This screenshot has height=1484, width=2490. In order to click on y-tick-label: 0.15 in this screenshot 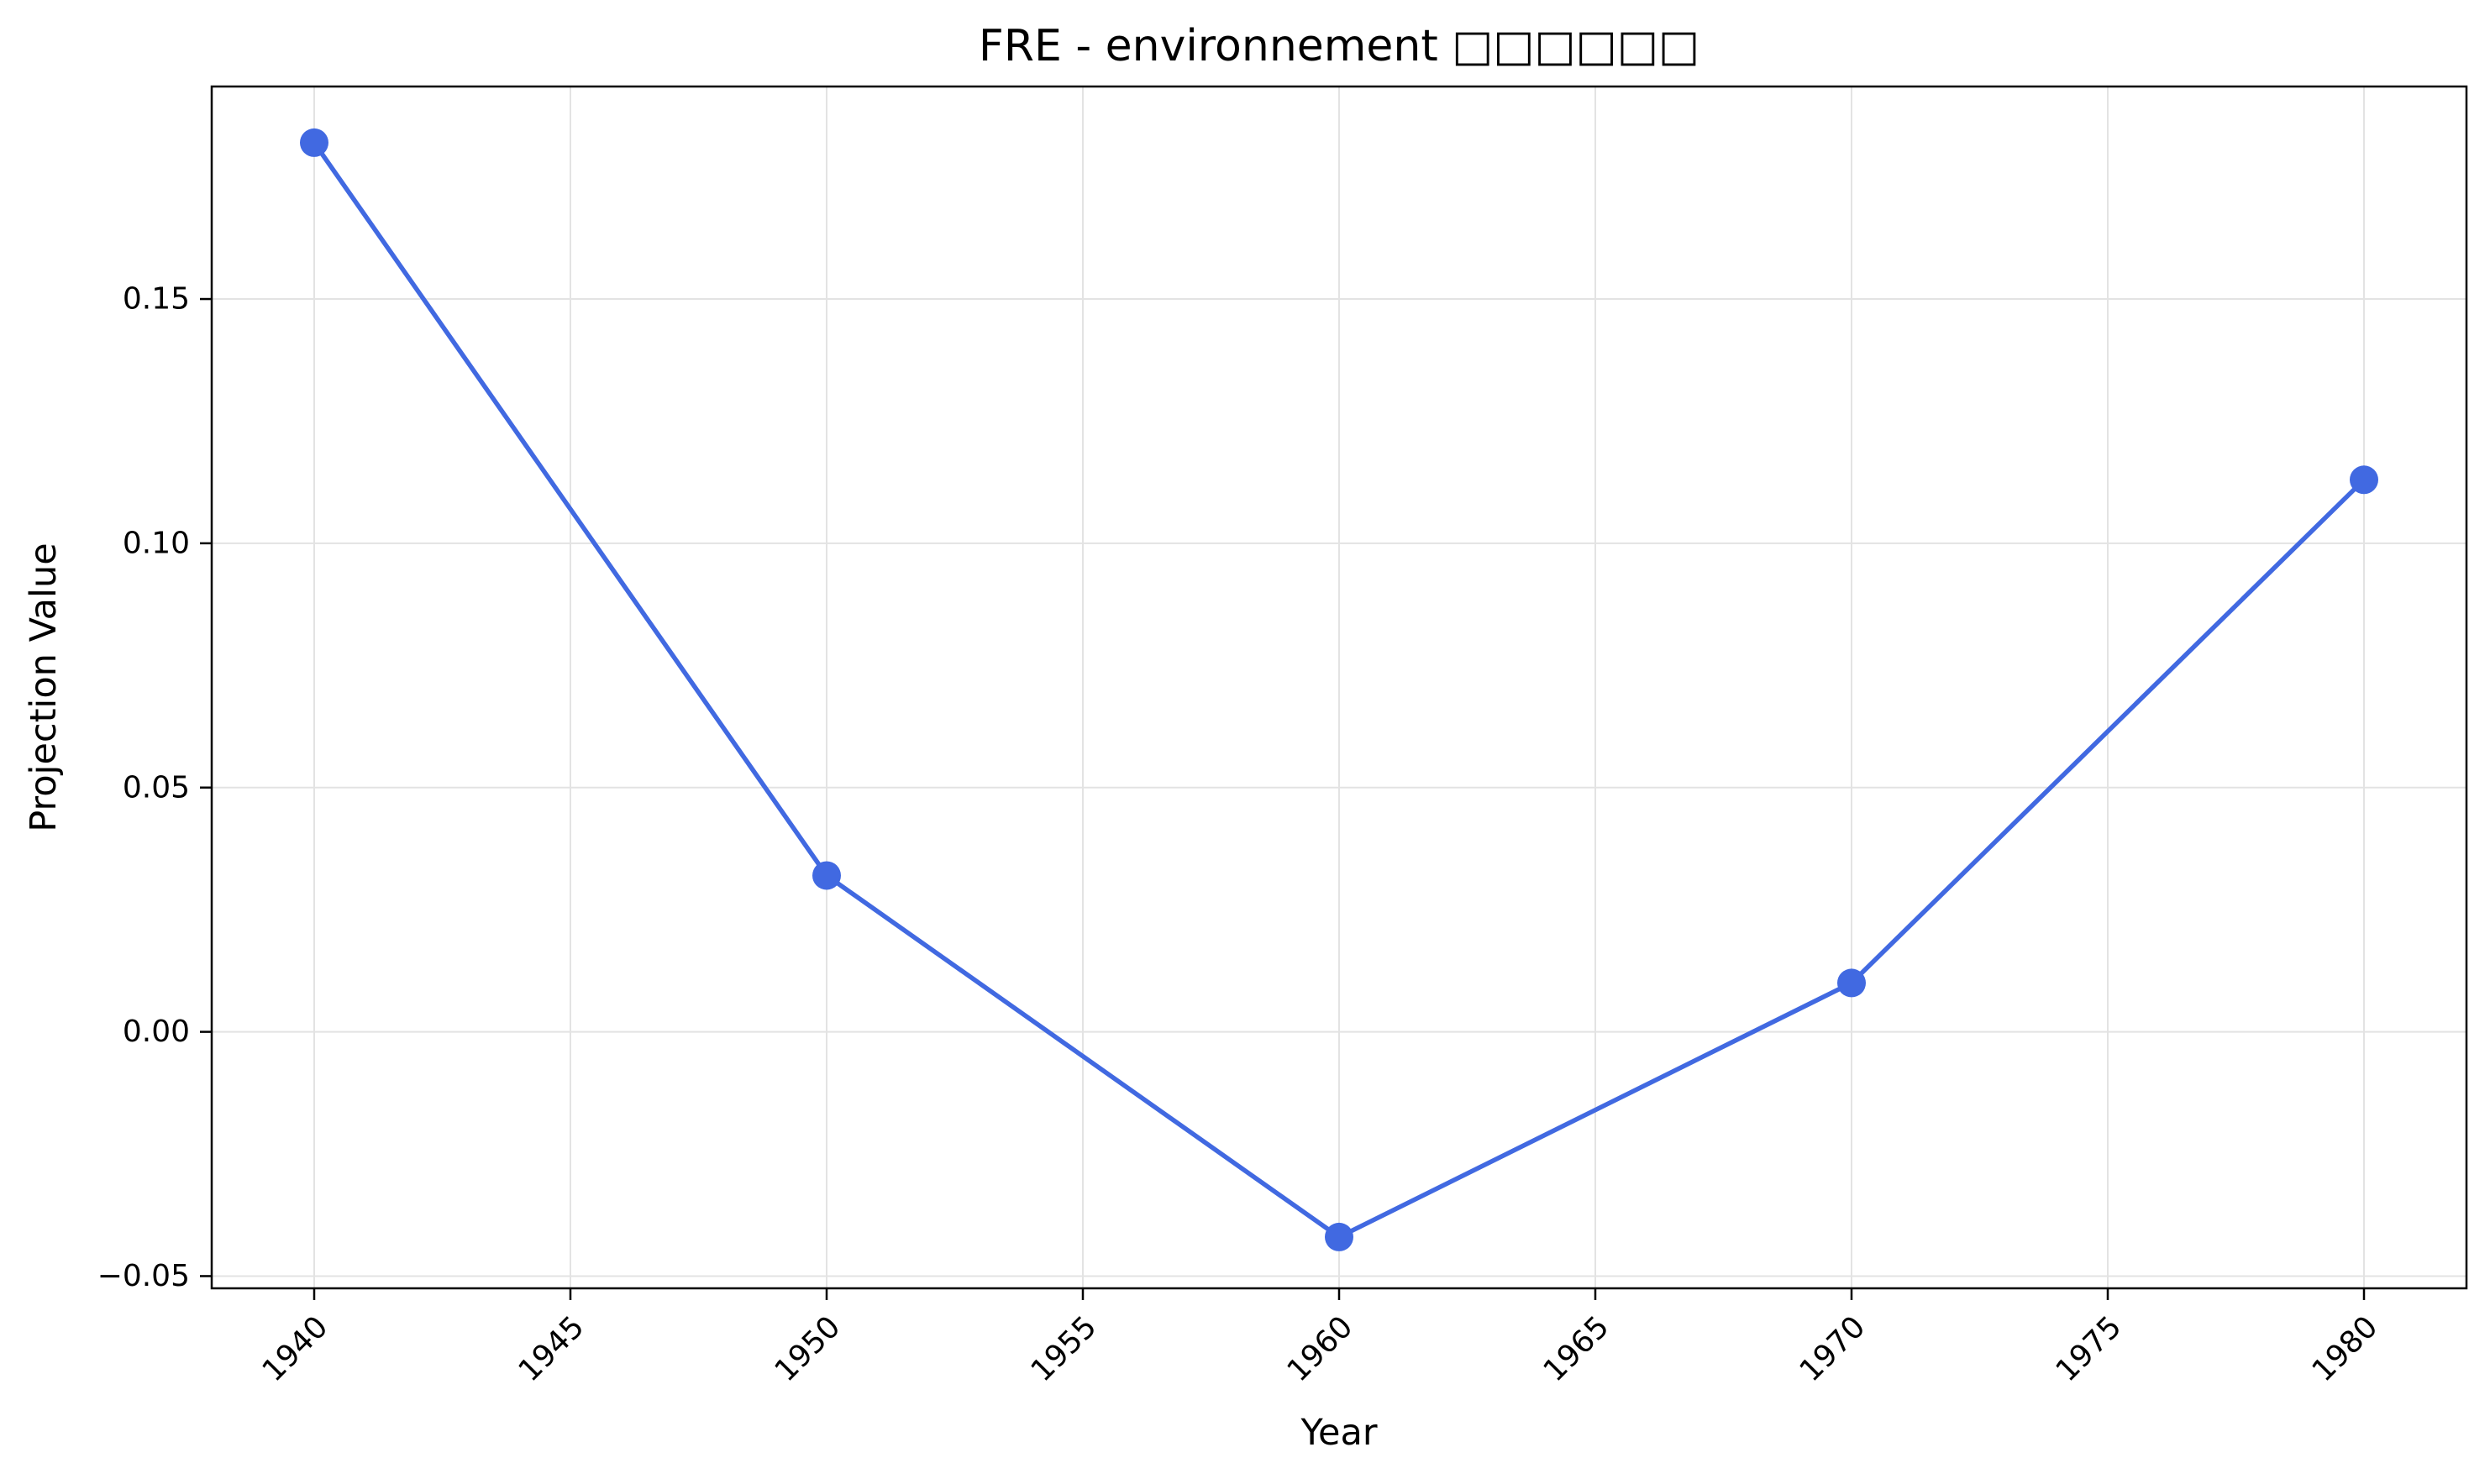, I will do `click(156, 299)`.